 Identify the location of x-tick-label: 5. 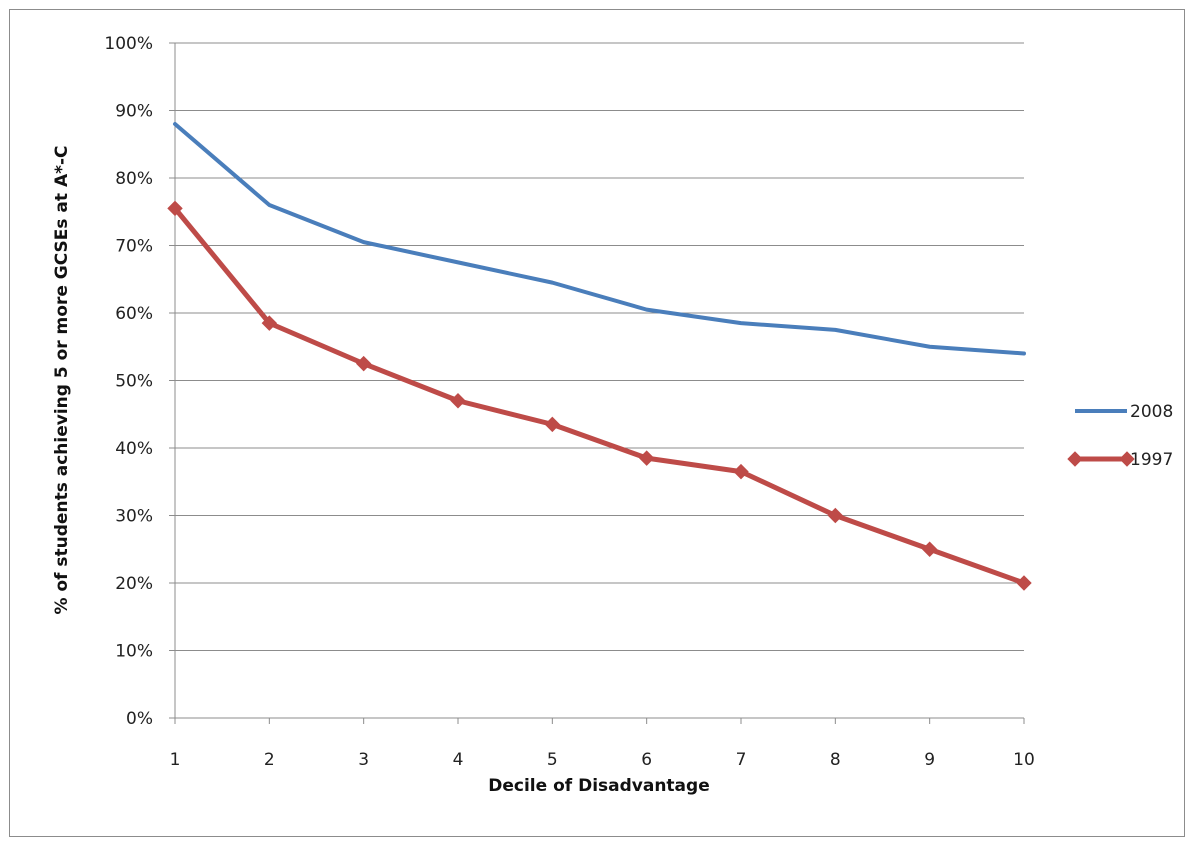
(552, 760).